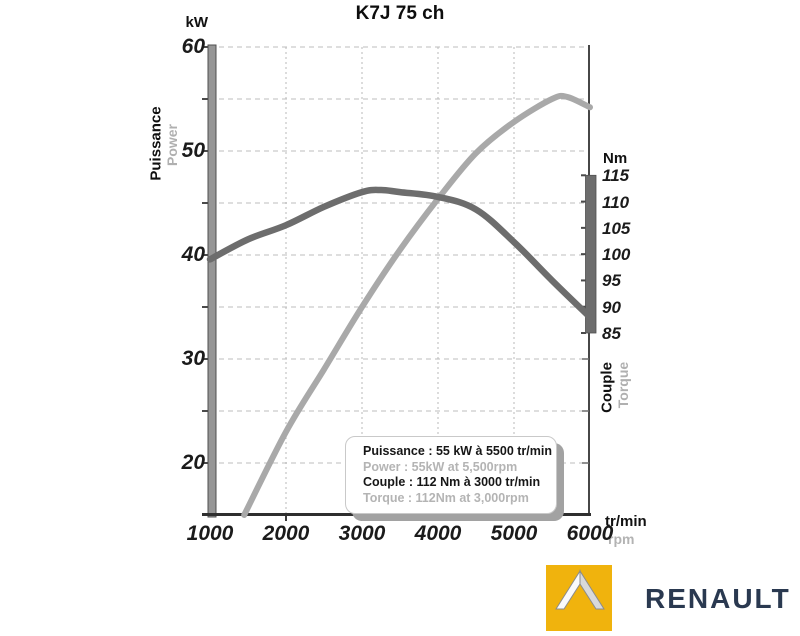  Describe the element at coordinates (362, 533) in the screenshot. I see `x-axis-tick-label: 3000` at that location.